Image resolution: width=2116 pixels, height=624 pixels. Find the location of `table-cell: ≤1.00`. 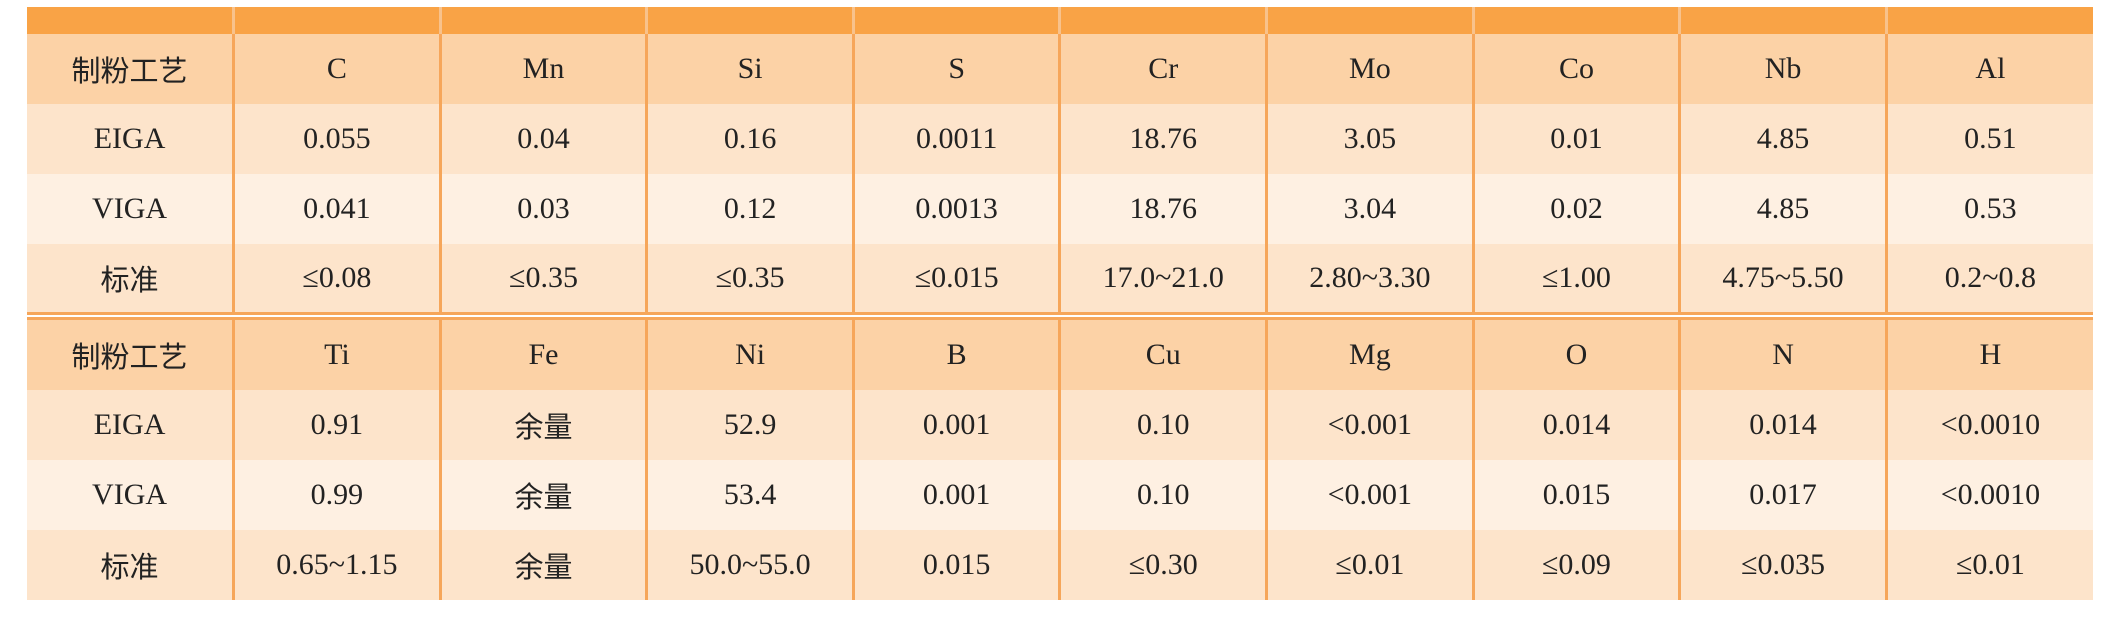

table-cell: ≤1.00 is located at coordinates (1576, 279).